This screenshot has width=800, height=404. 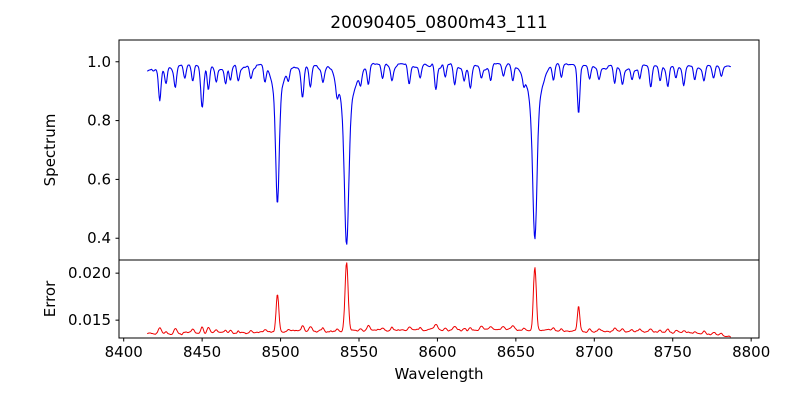 I want to click on x-tick-label: 8500, so click(x=280, y=352).